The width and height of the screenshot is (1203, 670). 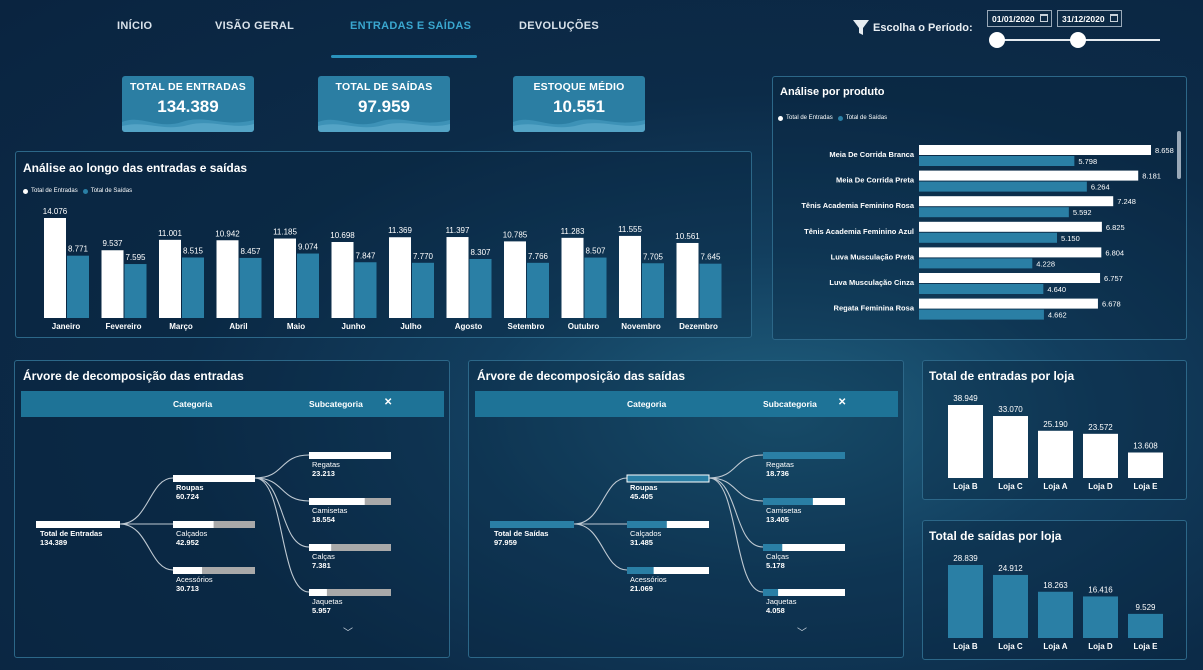 I want to click on period-slider-start-handle, so click(x=997, y=40).